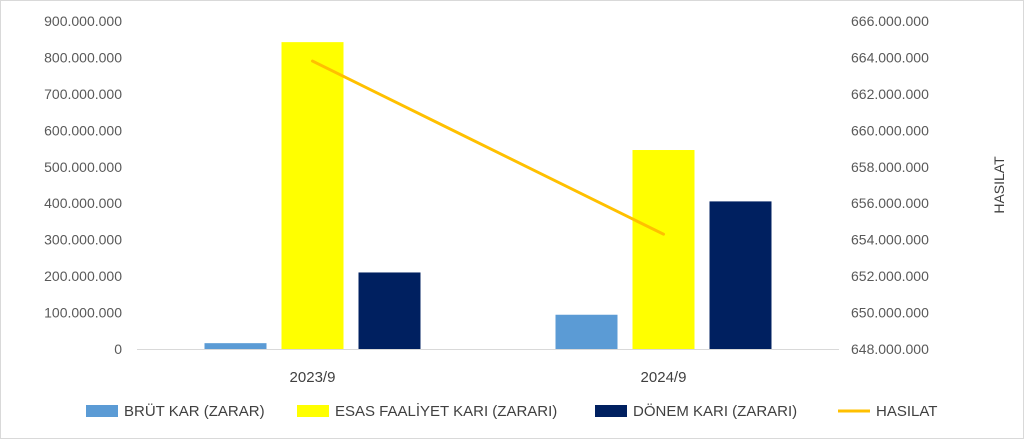 This screenshot has width=1024, height=439. Describe the element at coordinates (890, 167) in the screenshot. I see `right-tick-label: 658.000.000` at that location.